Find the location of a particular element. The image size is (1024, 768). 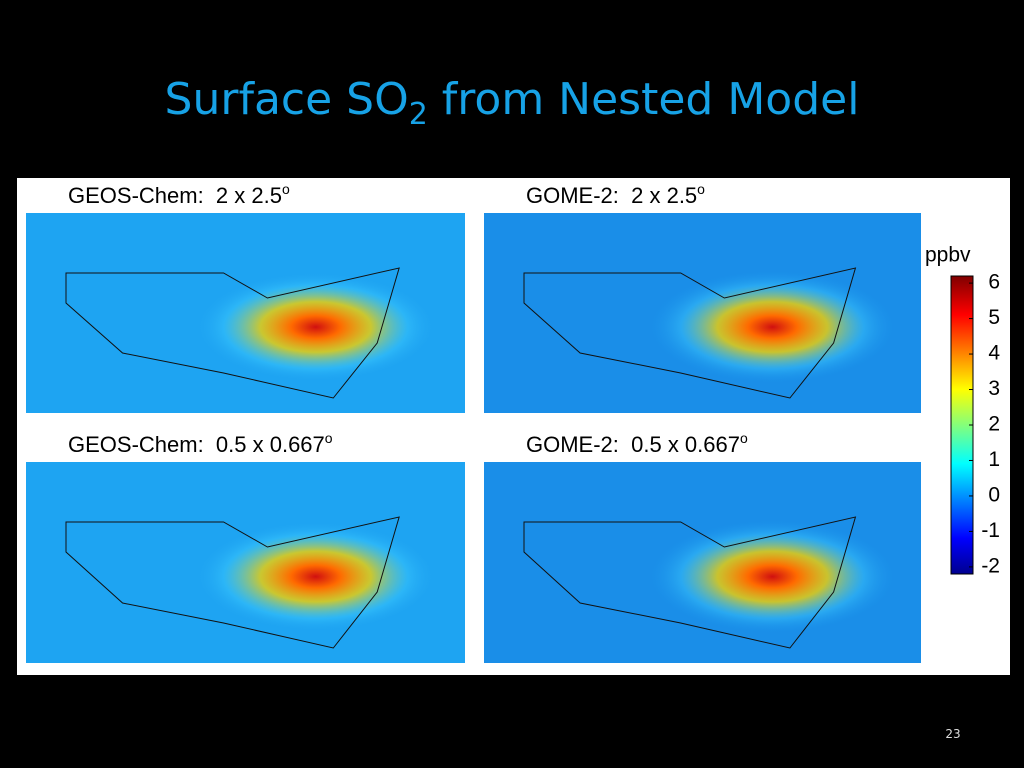

panel-title: GEOS-Chem: 0.5 x 0.667o is located at coordinates (200, 443).